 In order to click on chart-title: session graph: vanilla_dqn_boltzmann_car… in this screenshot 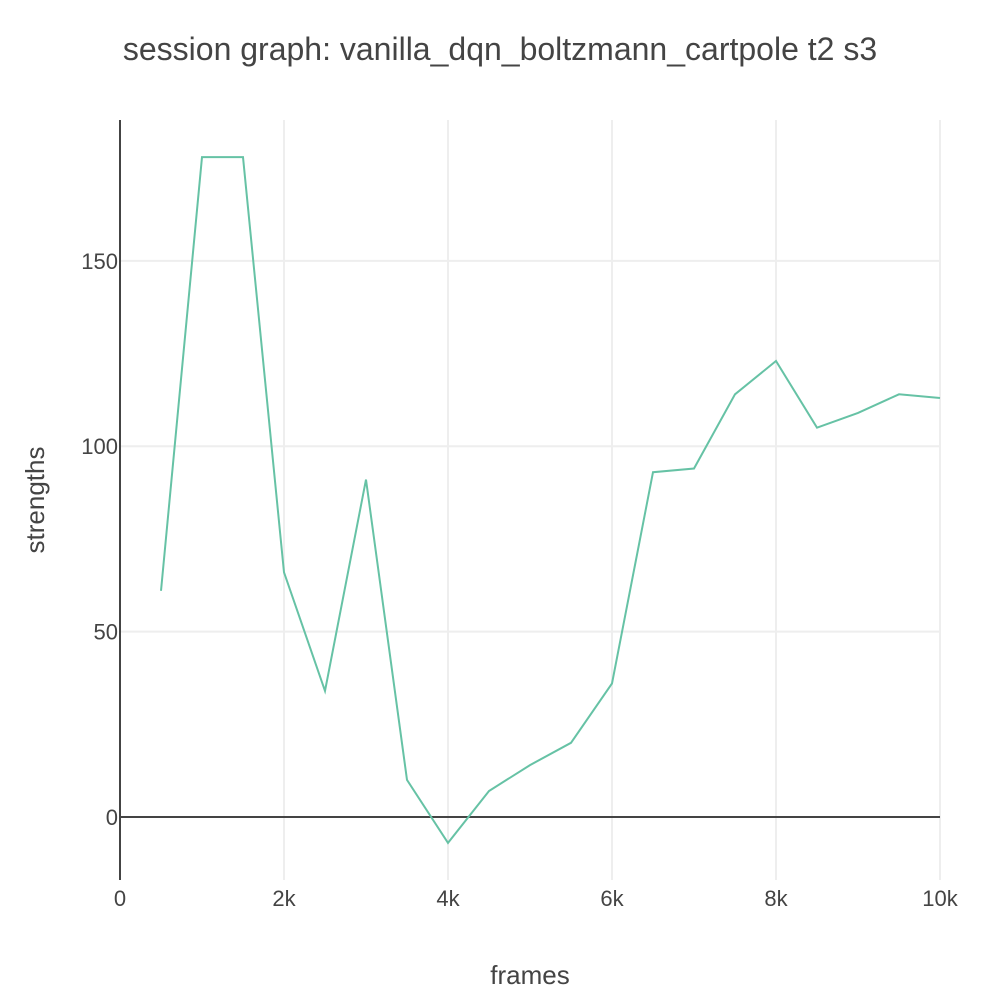, I will do `click(500, 49)`.